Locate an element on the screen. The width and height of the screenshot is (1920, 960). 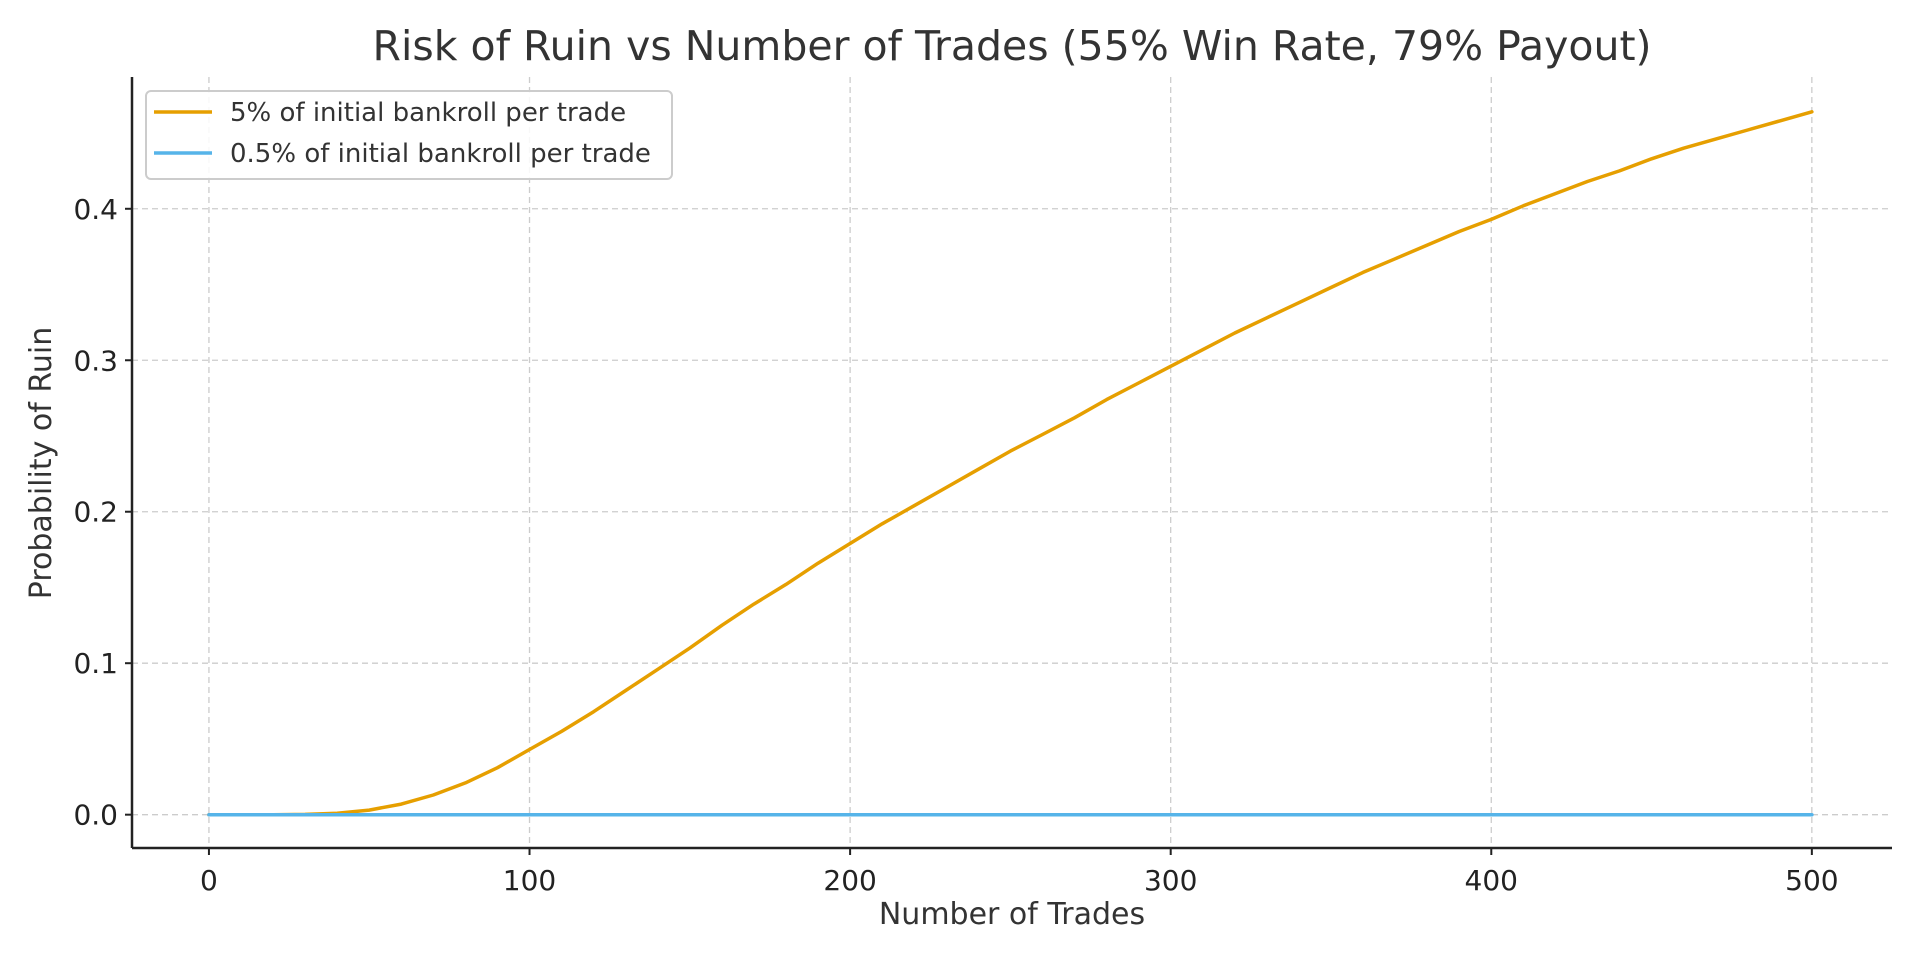
y-tick-label: 0.0 is located at coordinates (95, 815).